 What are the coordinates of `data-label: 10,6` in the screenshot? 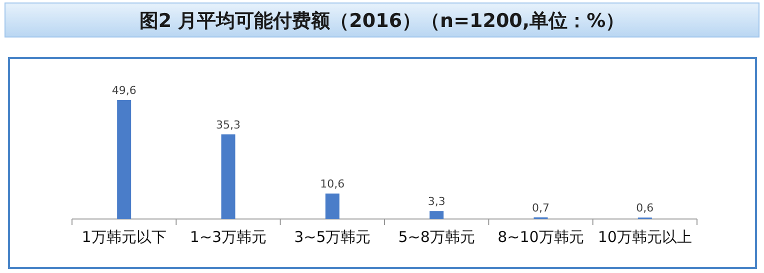 It's located at (332, 184).